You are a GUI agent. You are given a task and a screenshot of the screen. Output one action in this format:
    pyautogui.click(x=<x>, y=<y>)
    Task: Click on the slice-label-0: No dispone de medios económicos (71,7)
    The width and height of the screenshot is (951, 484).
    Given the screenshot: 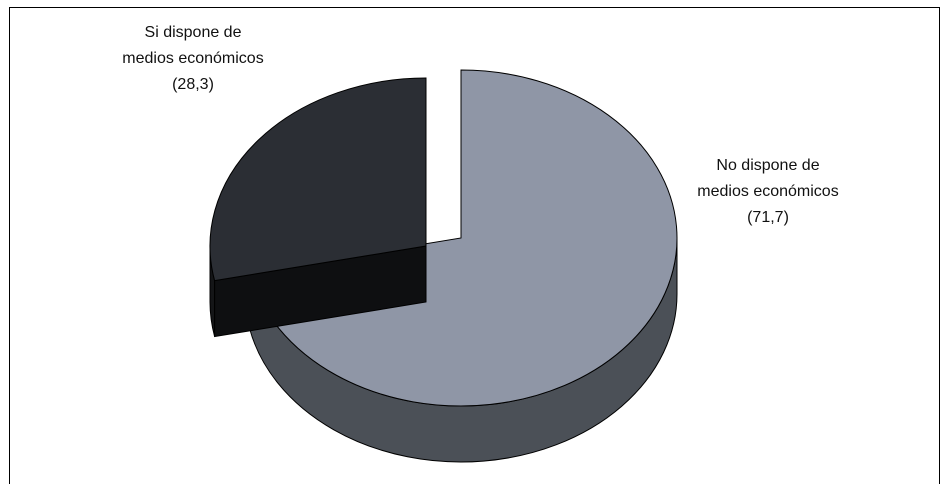 What is the action you would take?
    pyautogui.click(x=767, y=191)
    